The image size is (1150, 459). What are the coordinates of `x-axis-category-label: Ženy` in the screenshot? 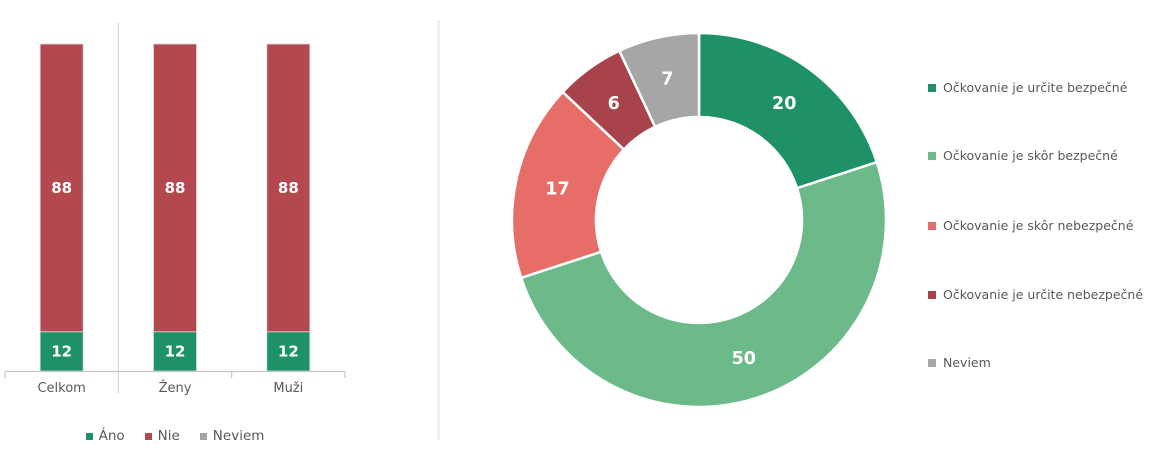 It's located at (175, 388).